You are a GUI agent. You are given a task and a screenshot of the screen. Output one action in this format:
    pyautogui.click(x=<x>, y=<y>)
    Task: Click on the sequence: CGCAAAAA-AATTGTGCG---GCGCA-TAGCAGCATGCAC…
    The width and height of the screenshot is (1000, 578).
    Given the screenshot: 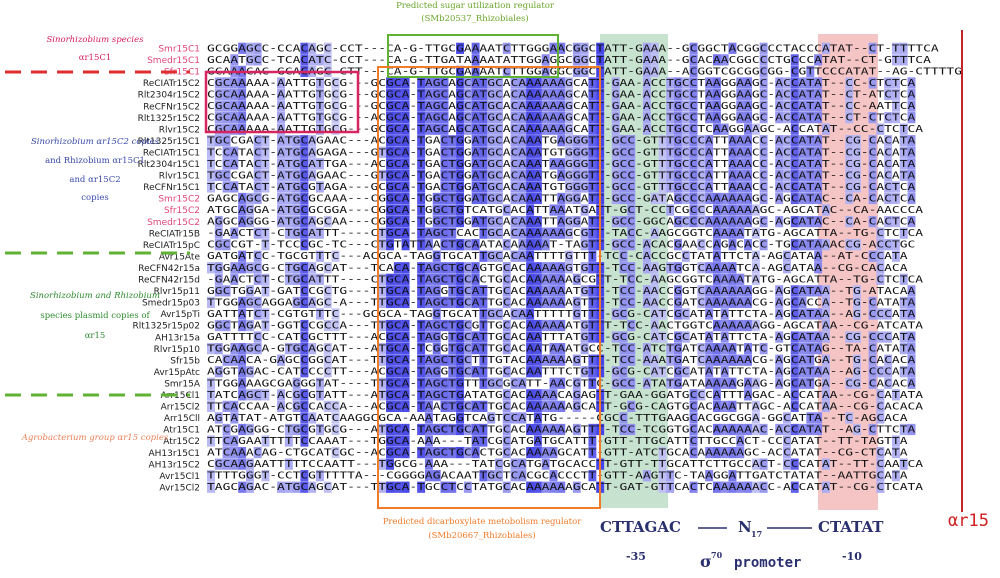 What is the action you would take?
    pyautogui.click(x=565, y=129)
    